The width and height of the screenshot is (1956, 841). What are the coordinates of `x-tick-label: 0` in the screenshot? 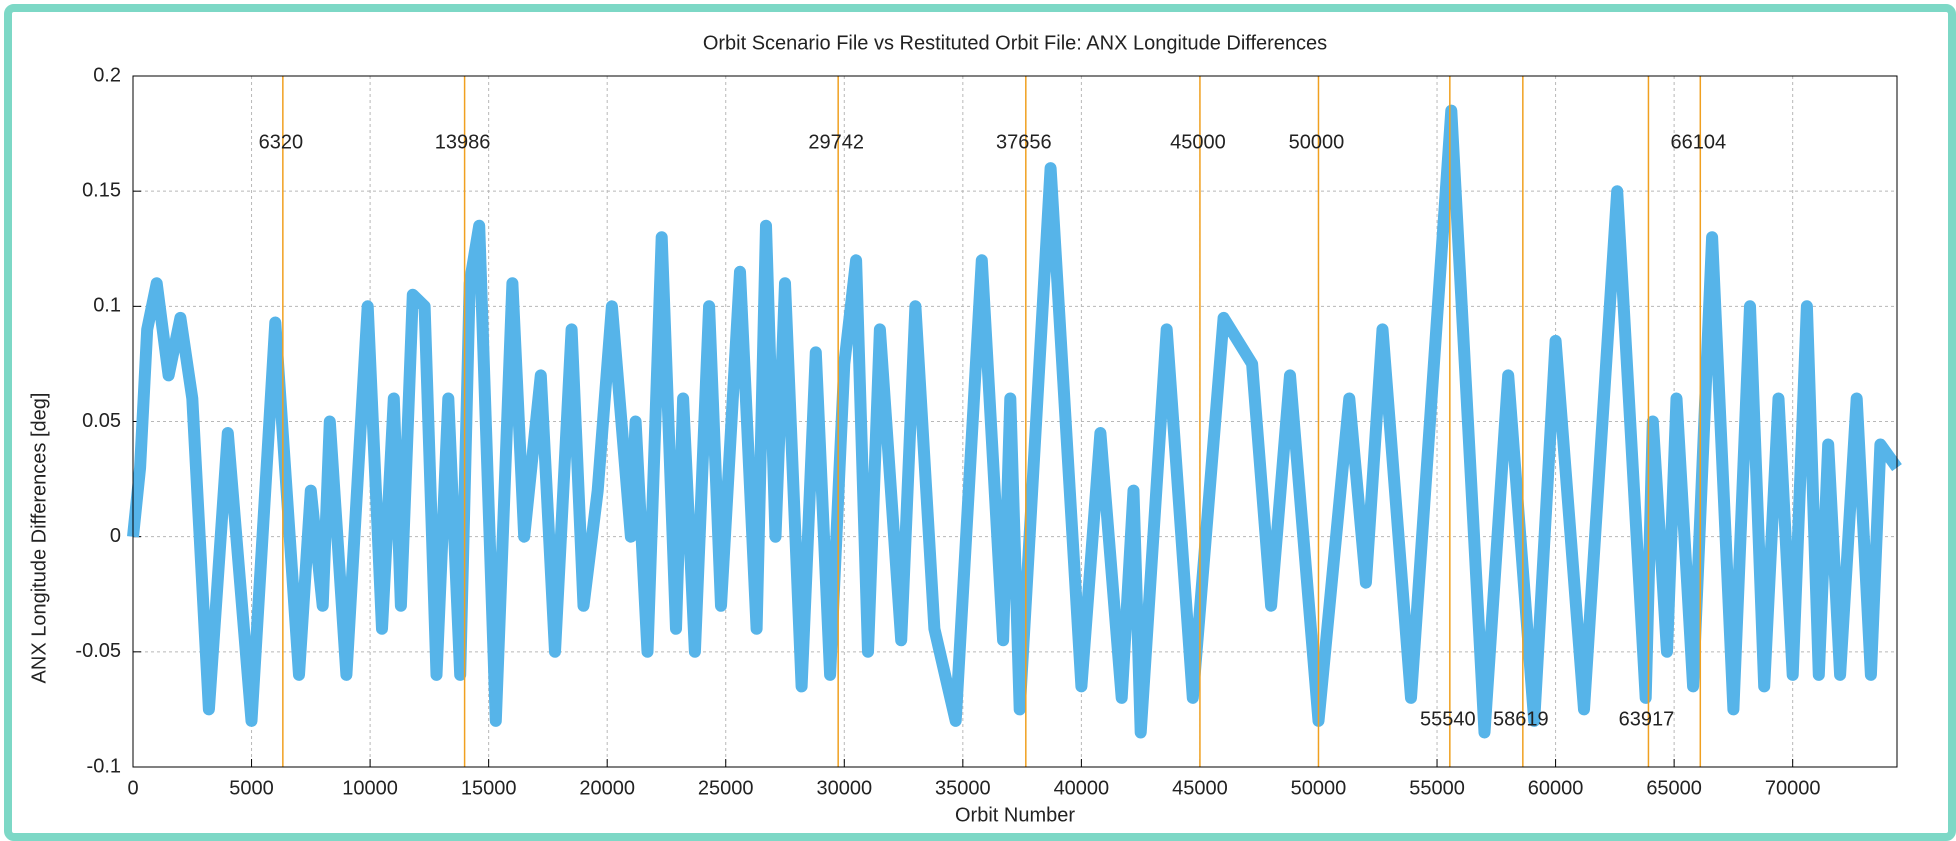 It's located at (132, 788).